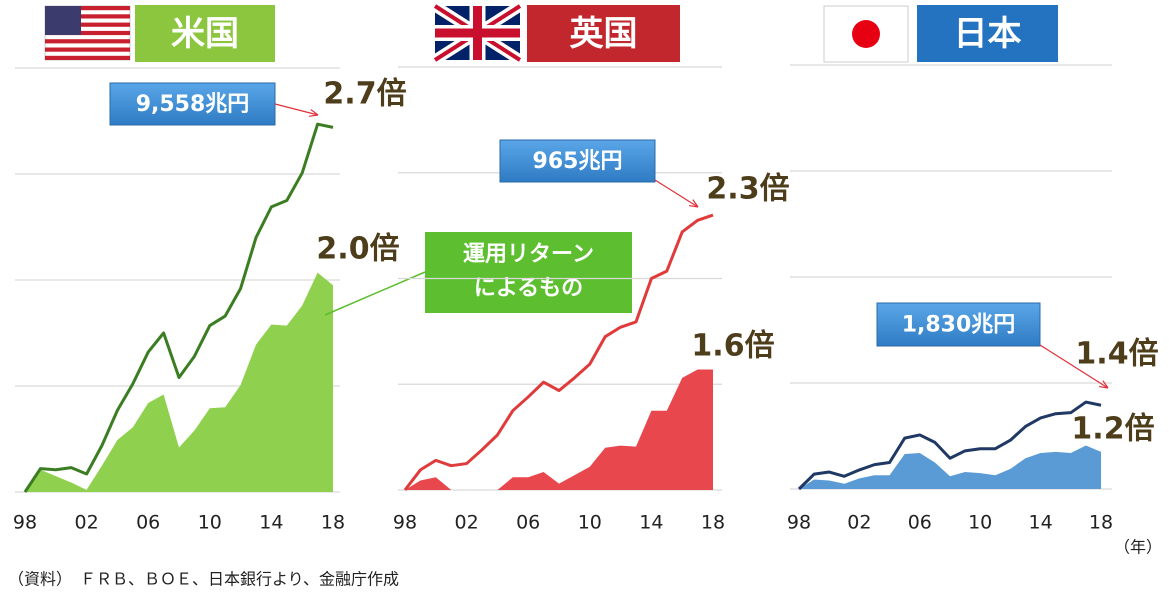  Describe the element at coordinates (1116, 354) in the screenshot. I see `total-ratio: 1.4倍` at that location.